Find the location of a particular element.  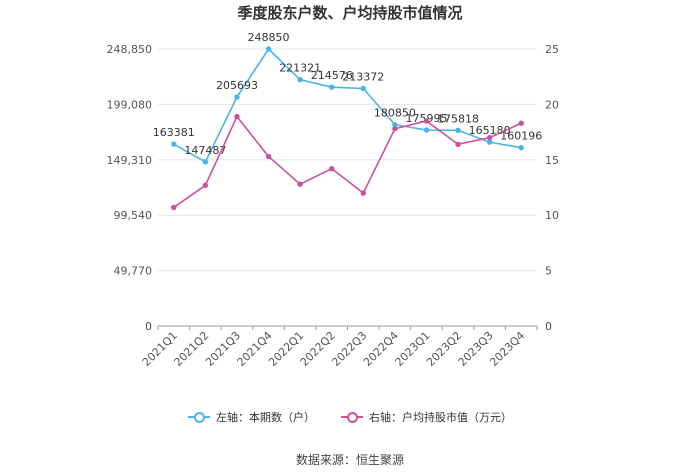

left-axis-tick-label: 49,770 is located at coordinates (133, 271).